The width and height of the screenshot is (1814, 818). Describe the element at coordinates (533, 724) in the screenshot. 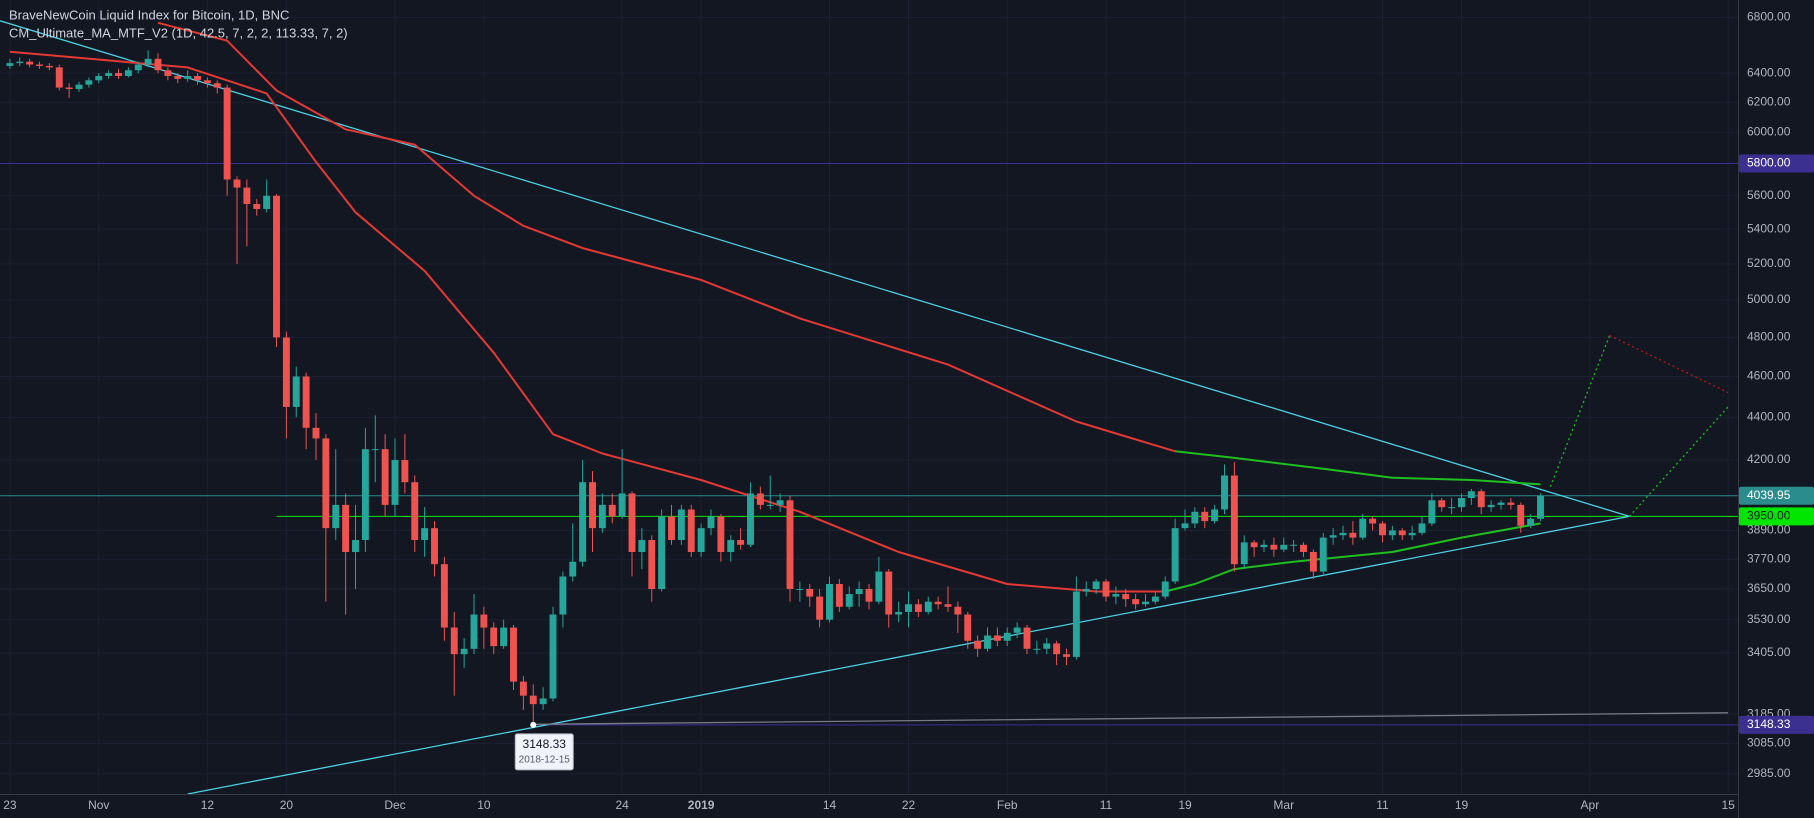

I see `annotation-marker` at that location.